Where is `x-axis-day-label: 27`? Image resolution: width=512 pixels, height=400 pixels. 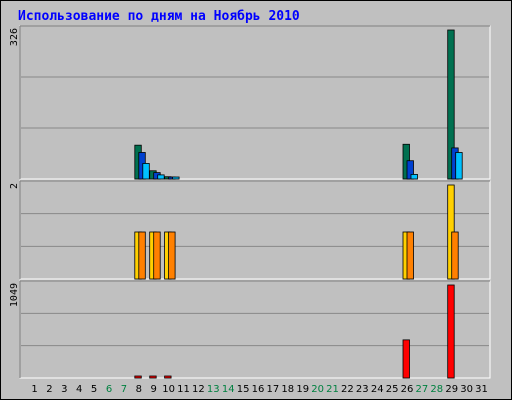 x-axis-day-label: 27 is located at coordinates (422, 389).